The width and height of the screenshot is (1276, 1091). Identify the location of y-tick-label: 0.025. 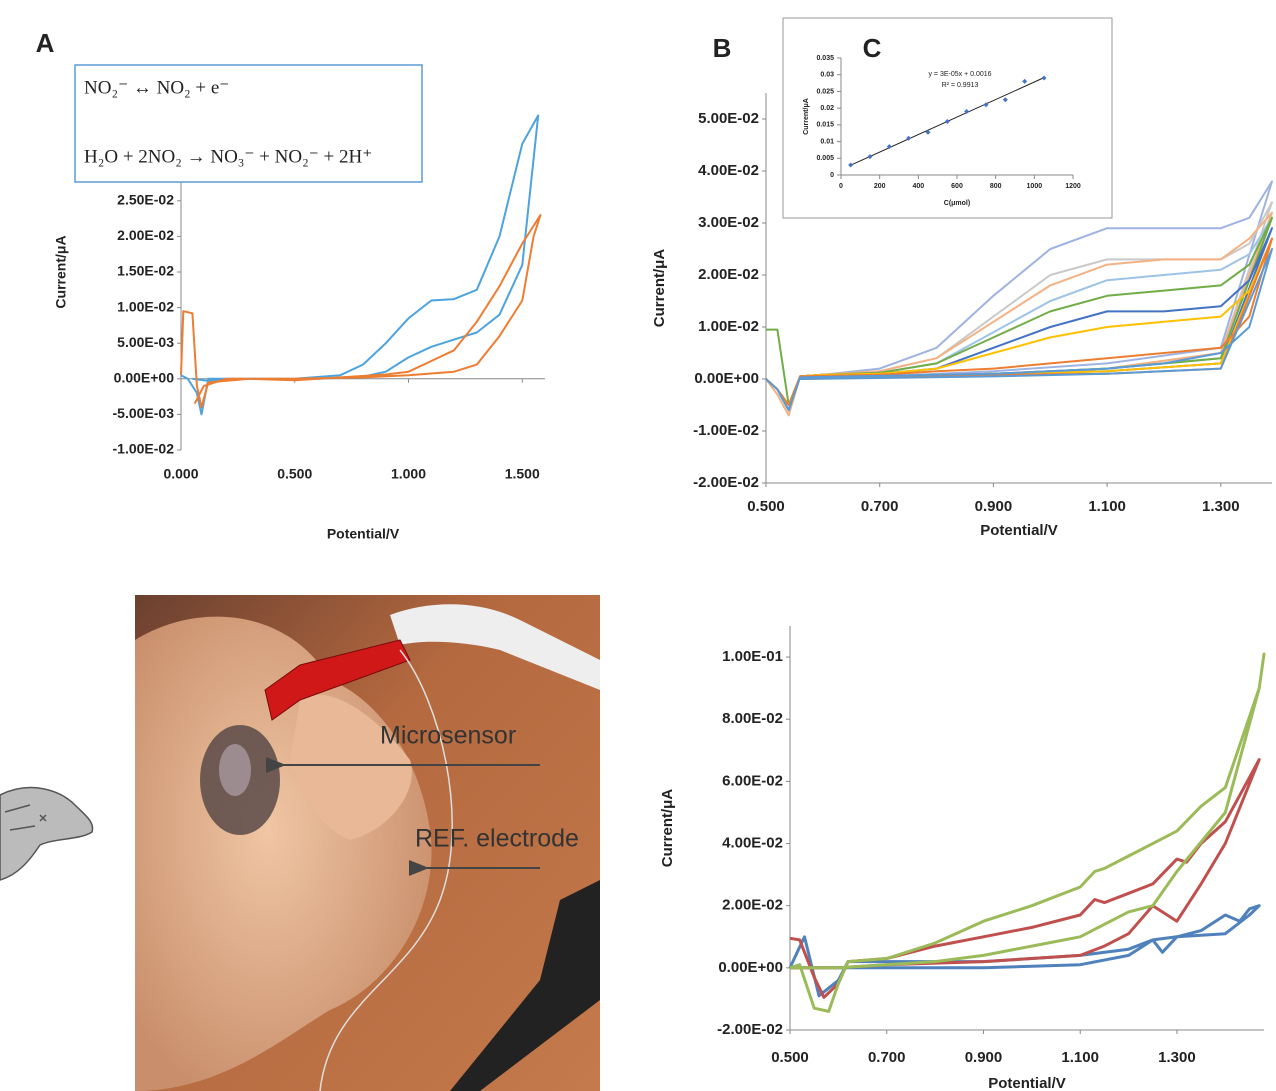
(825, 91).